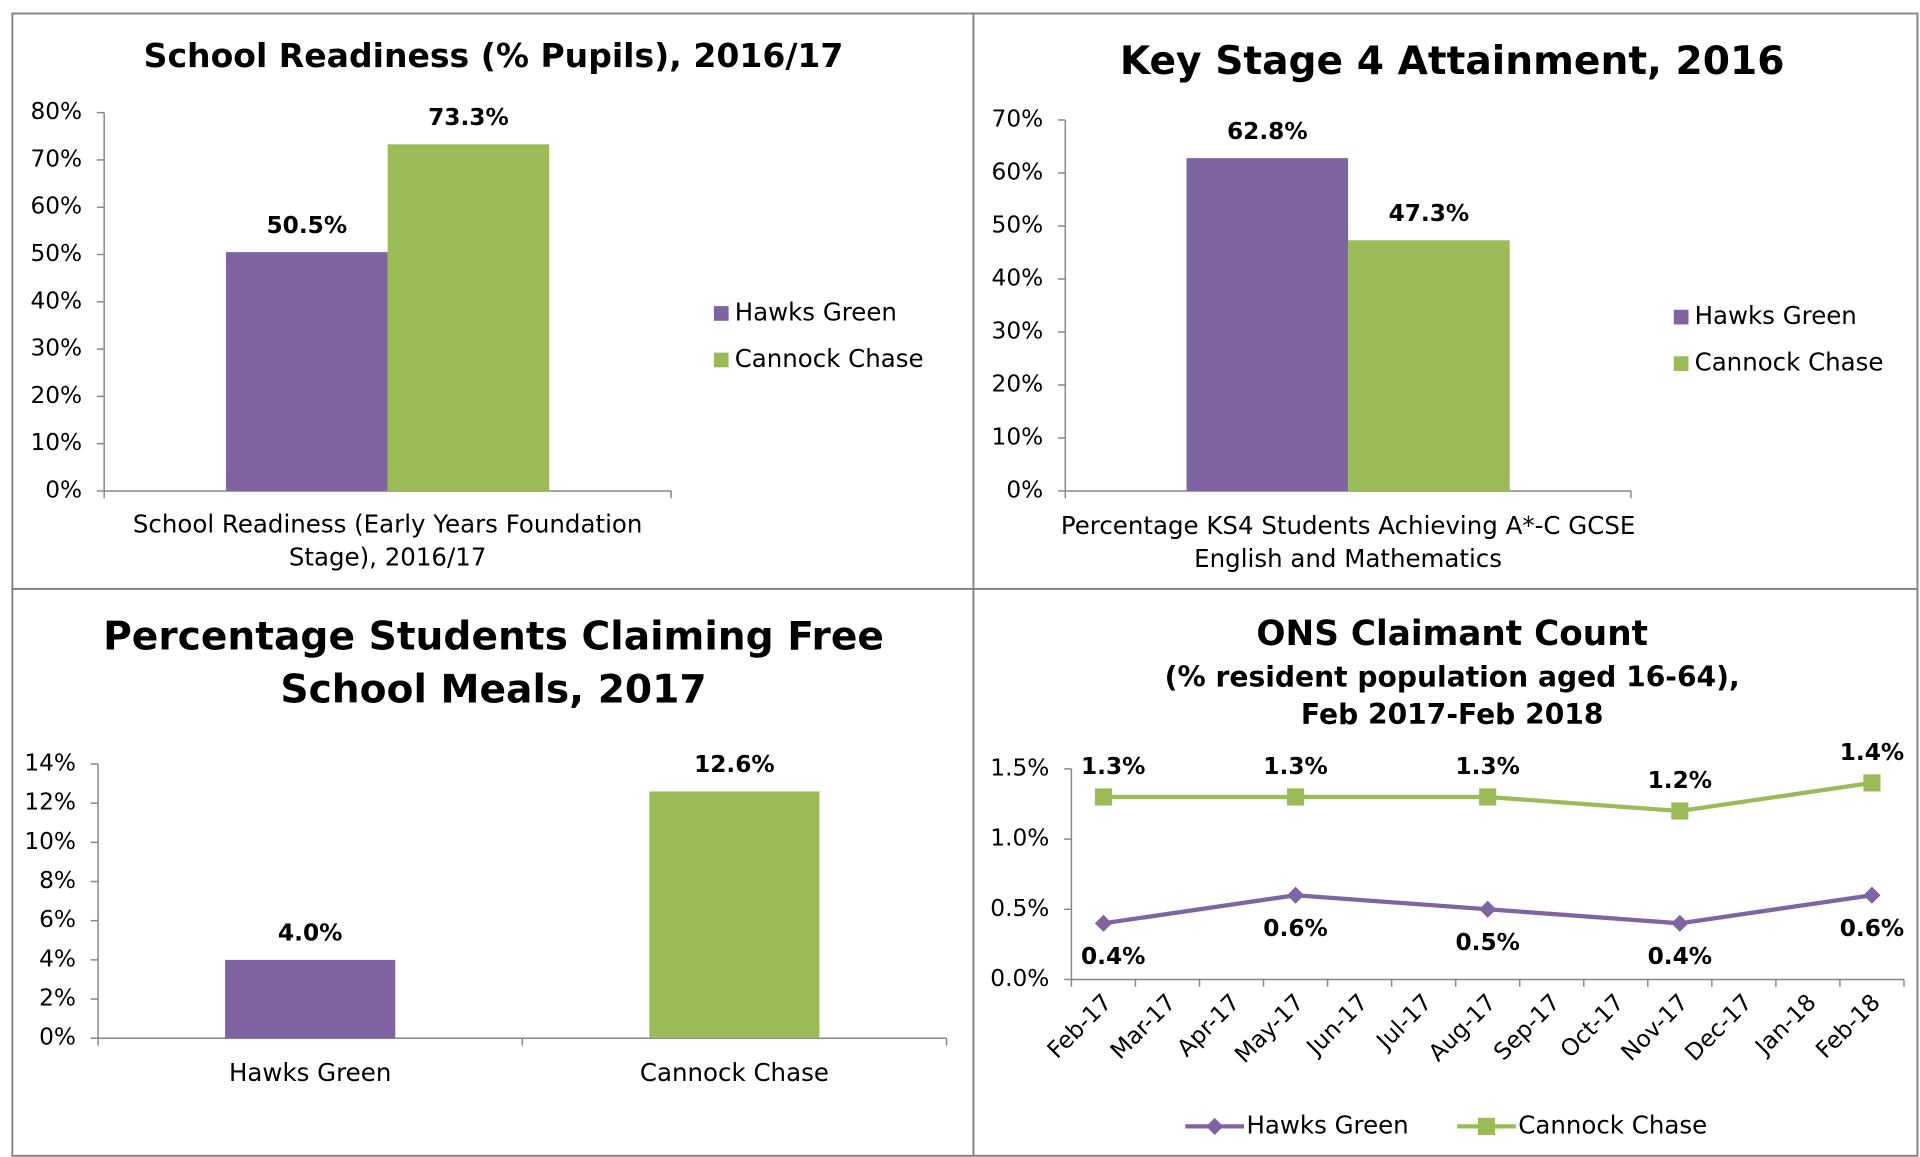  What do you see at coordinates (1143, 1027) in the screenshot?
I see `x-tick-label: Mar-17` at bounding box center [1143, 1027].